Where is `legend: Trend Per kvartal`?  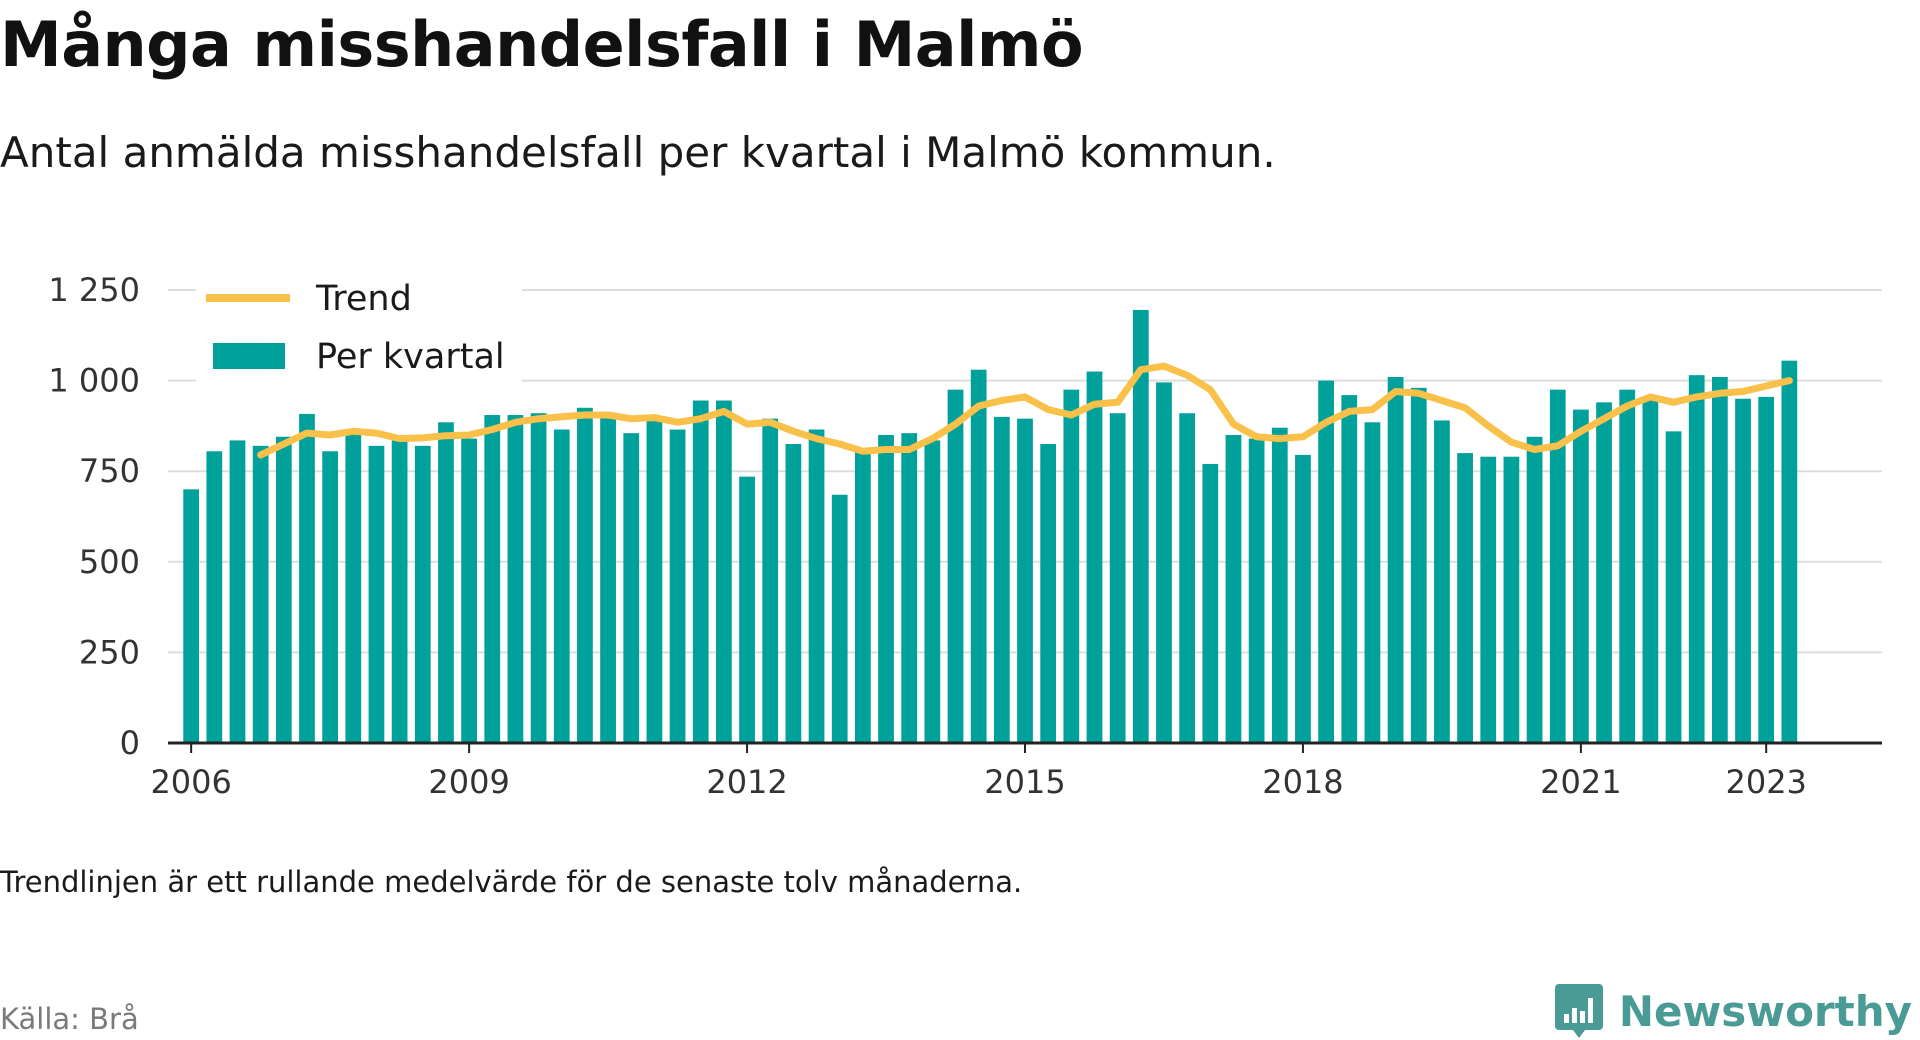 legend: Trend Per kvartal is located at coordinates (359, 341).